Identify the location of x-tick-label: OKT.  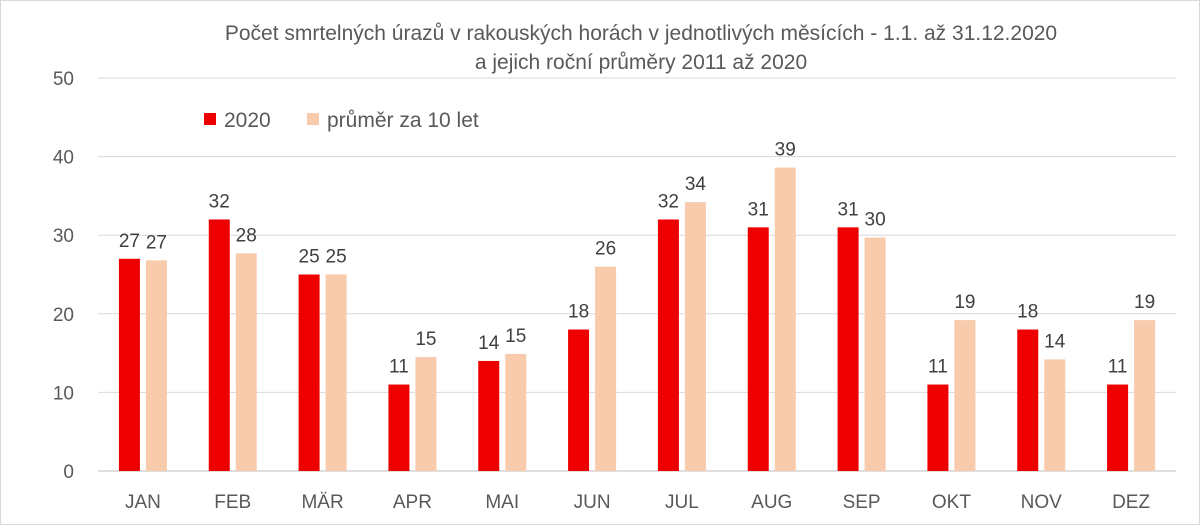
(951, 502).